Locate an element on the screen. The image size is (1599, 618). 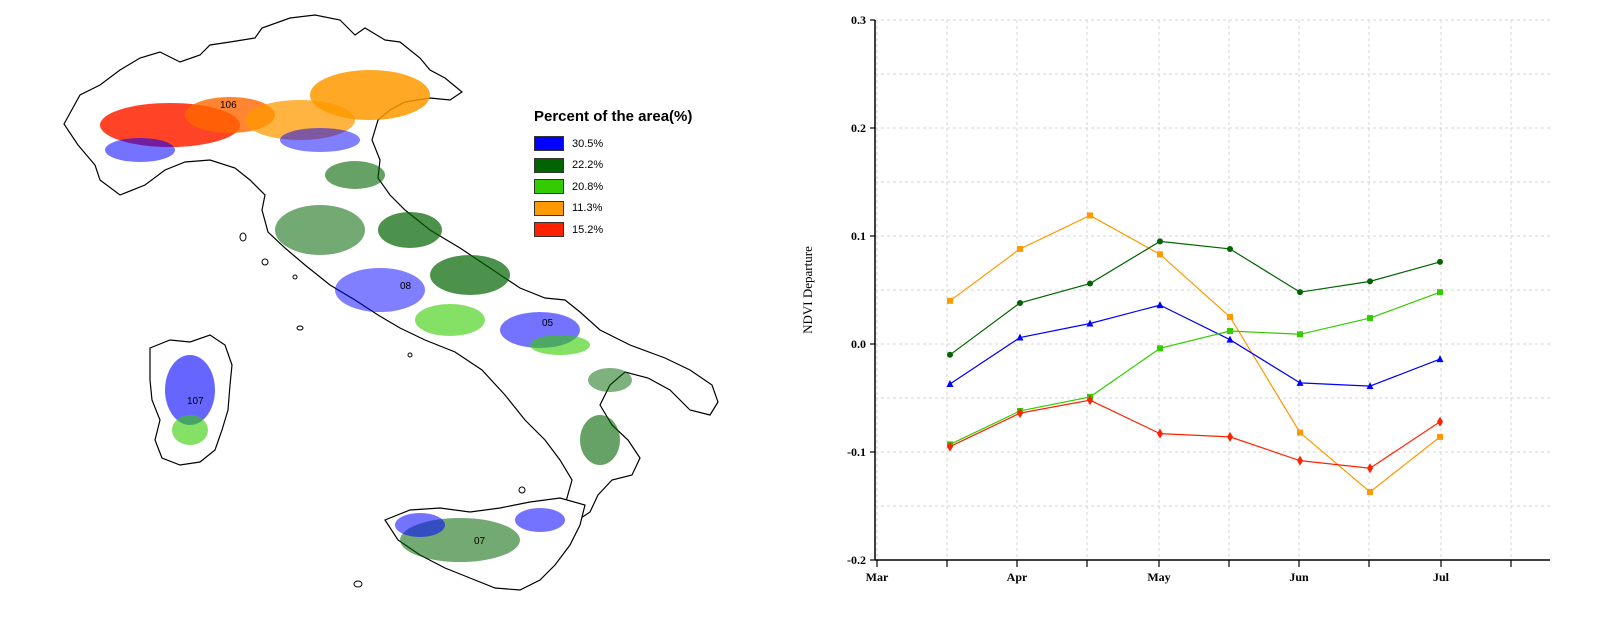
legend-item: 11.3% is located at coordinates (644, 209).